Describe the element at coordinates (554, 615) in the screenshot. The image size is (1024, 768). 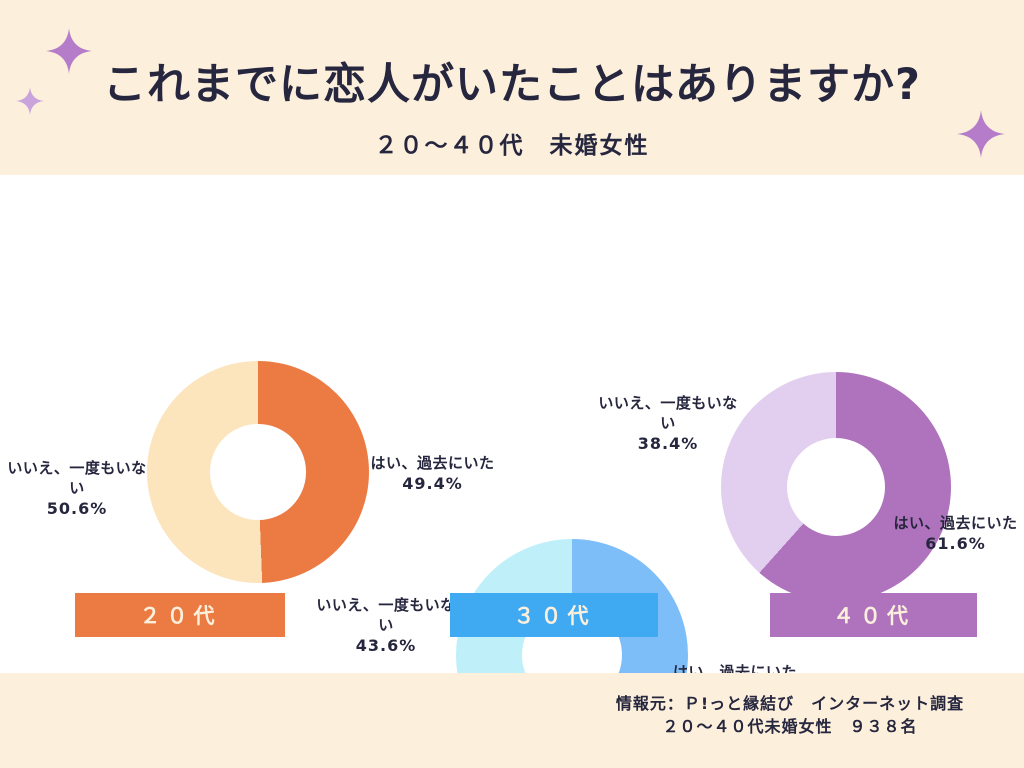
I see `group-label-30s: ３０代` at that location.